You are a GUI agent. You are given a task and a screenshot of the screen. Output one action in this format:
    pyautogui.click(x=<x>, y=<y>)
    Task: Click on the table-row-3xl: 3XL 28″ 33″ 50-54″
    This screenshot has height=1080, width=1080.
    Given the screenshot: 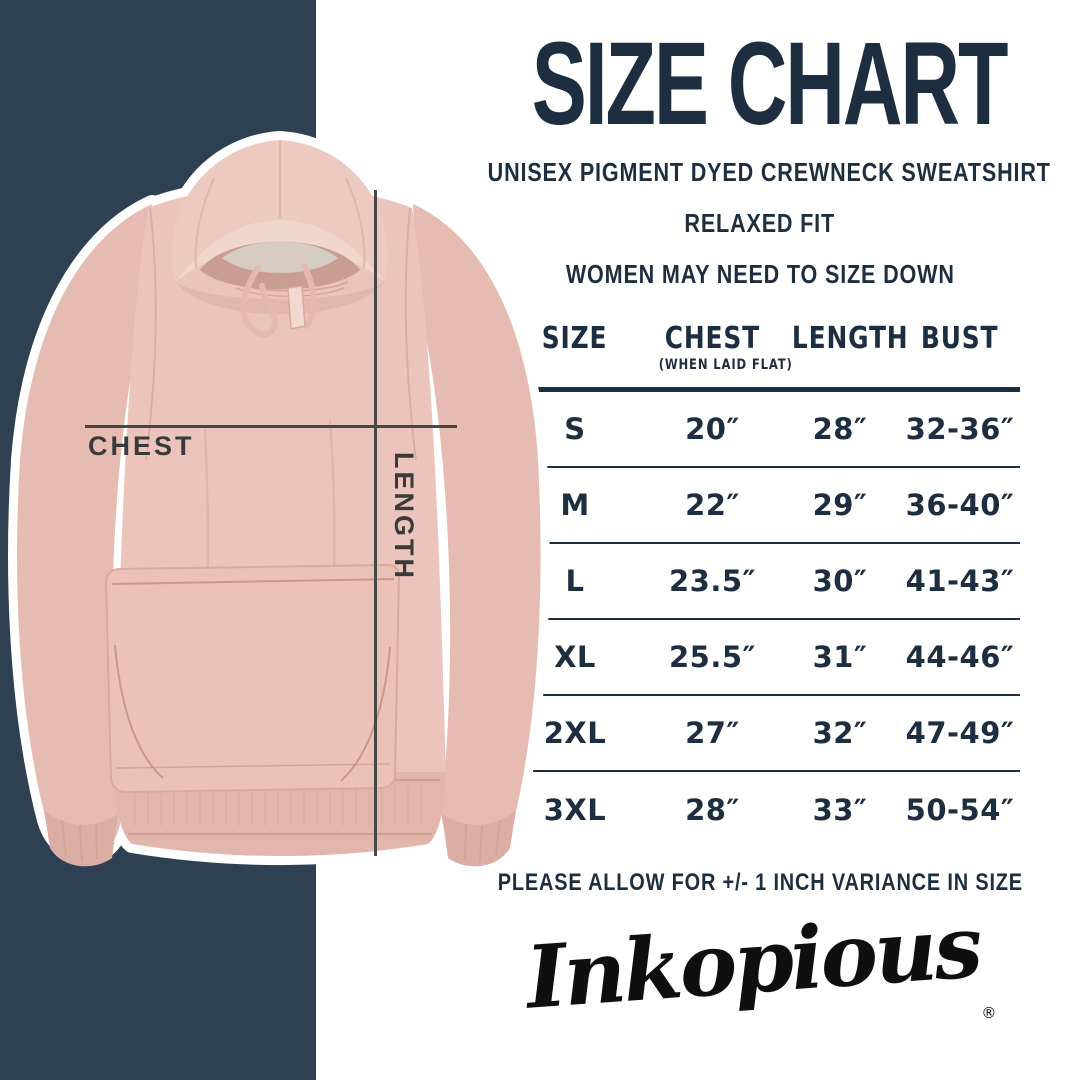 What is the action you would take?
    pyautogui.click(x=762, y=810)
    